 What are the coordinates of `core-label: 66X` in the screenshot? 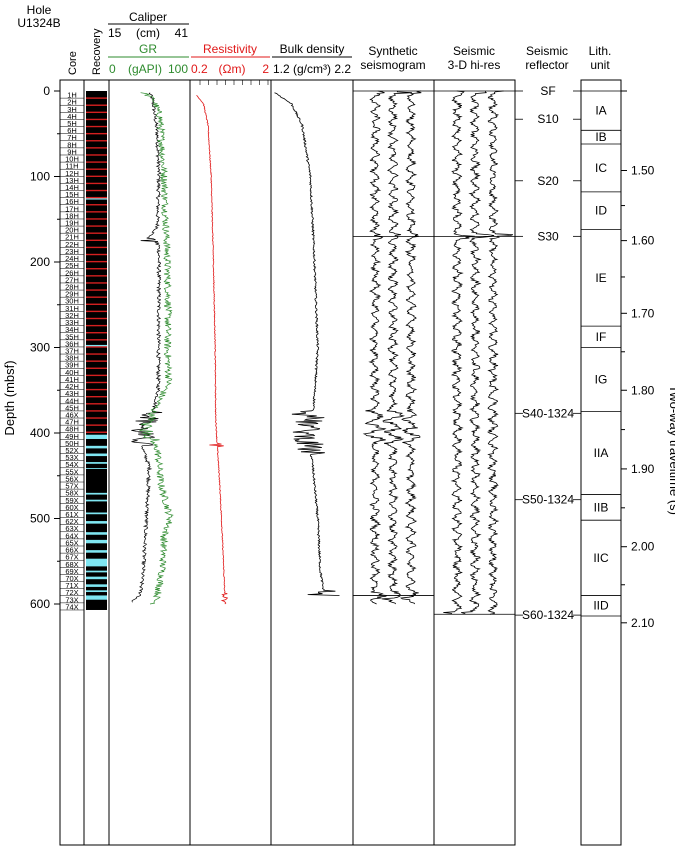 It's located at (71, 550).